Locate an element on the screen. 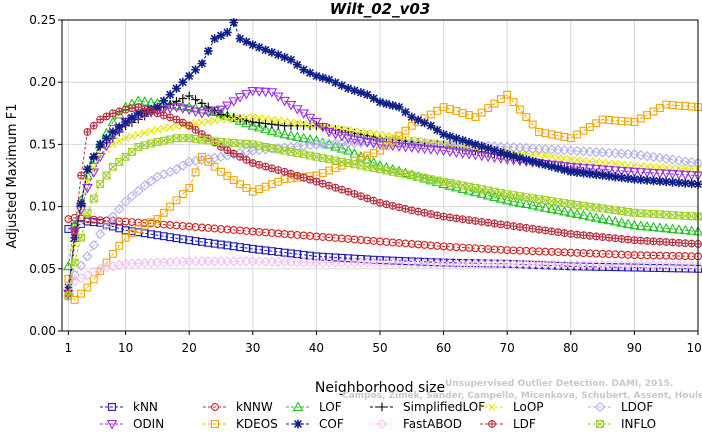 The height and width of the screenshot is (434, 702). y-tick-label: 0.25 is located at coordinates (42, 20).